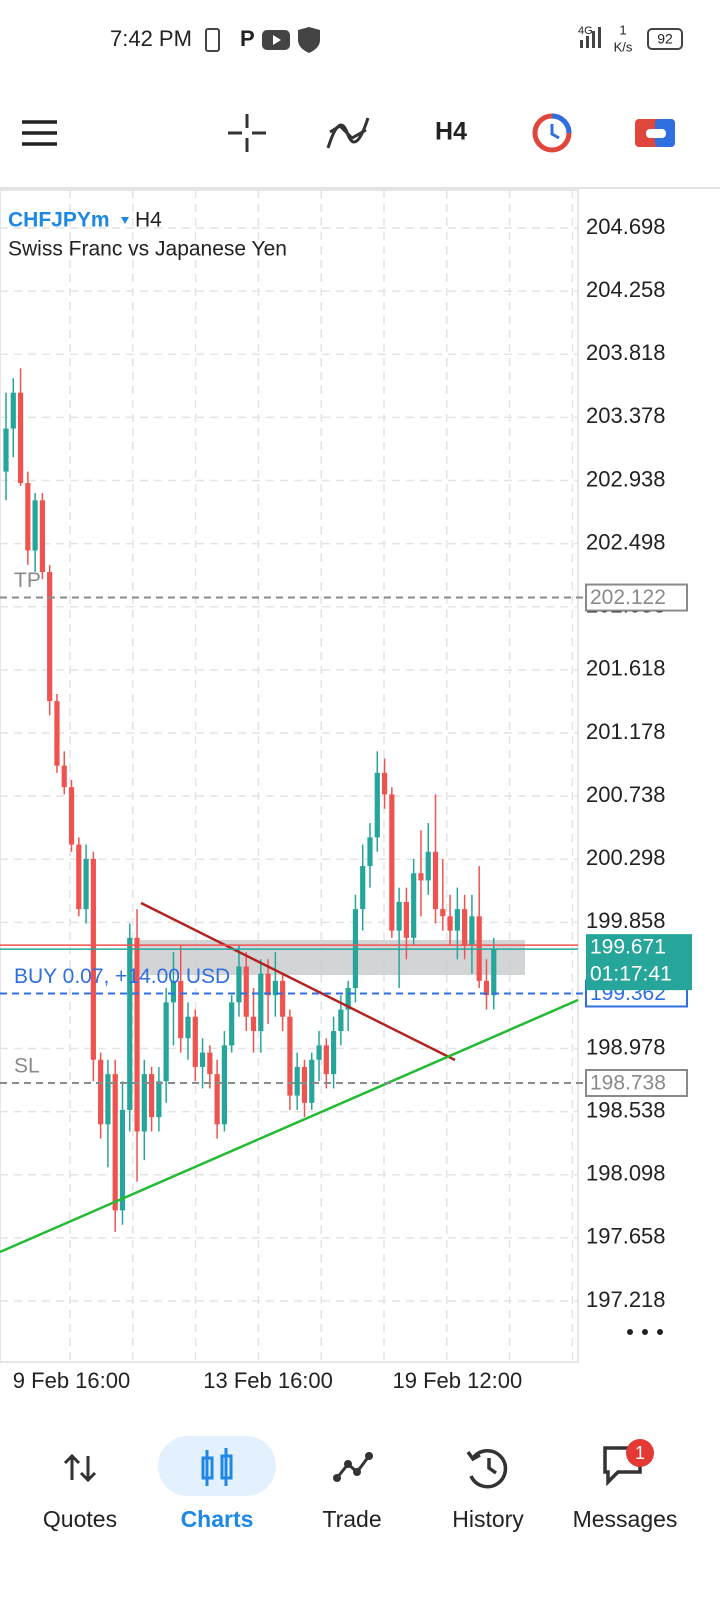 Image resolution: width=720 pixels, height=1605 pixels. I want to click on y-tick-label: 198.538, so click(626, 1109).